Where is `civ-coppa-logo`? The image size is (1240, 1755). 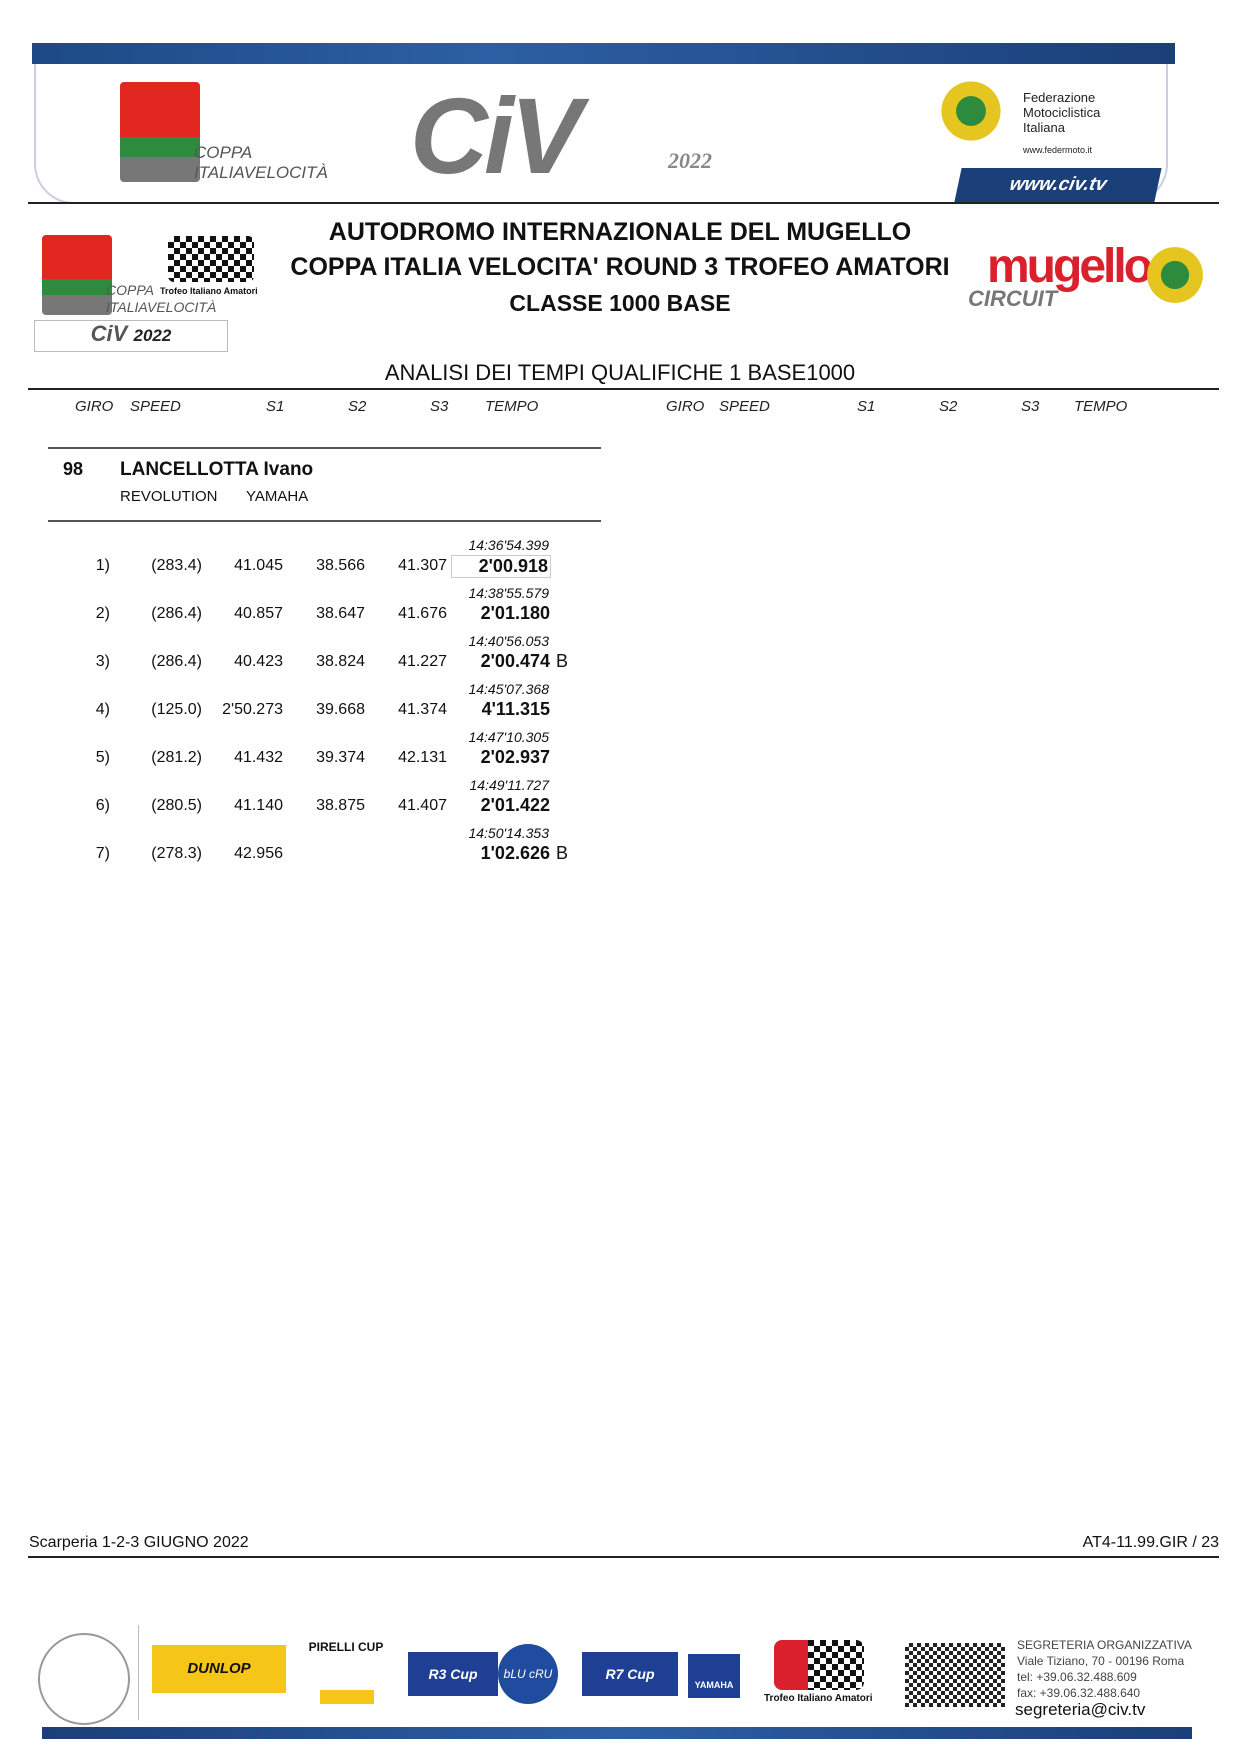
civ-coppa-logo is located at coordinates (160, 132).